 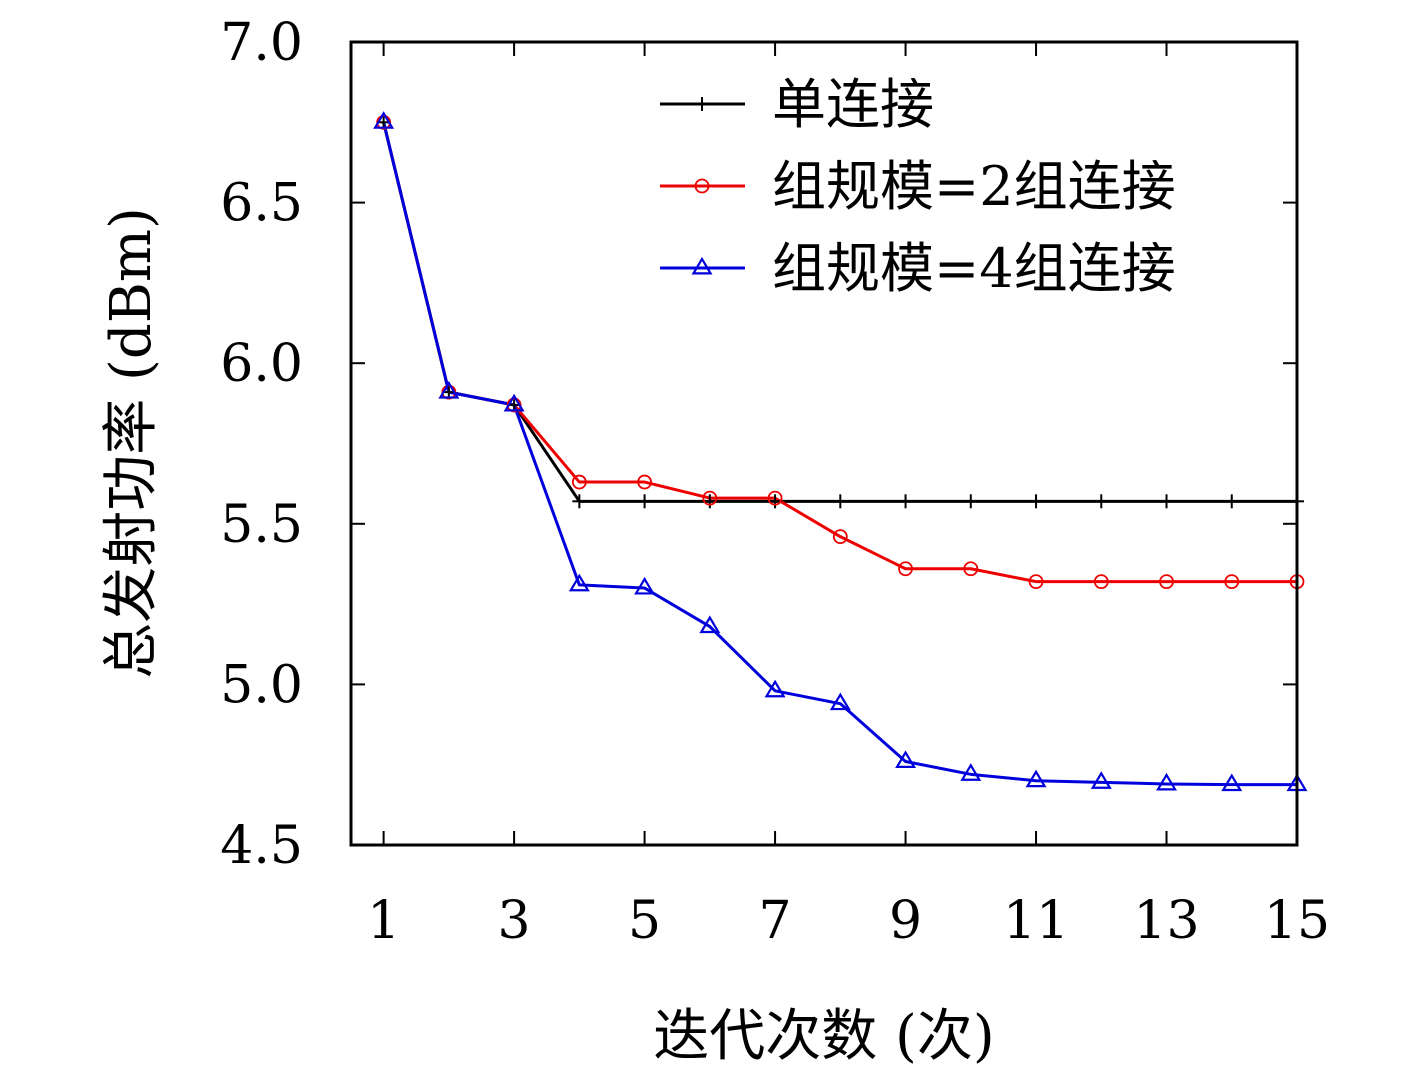 What do you see at coordinates (775, 921) in the screenshot?
I see `x-tick-label: 7` at bounding box center [775, 921].